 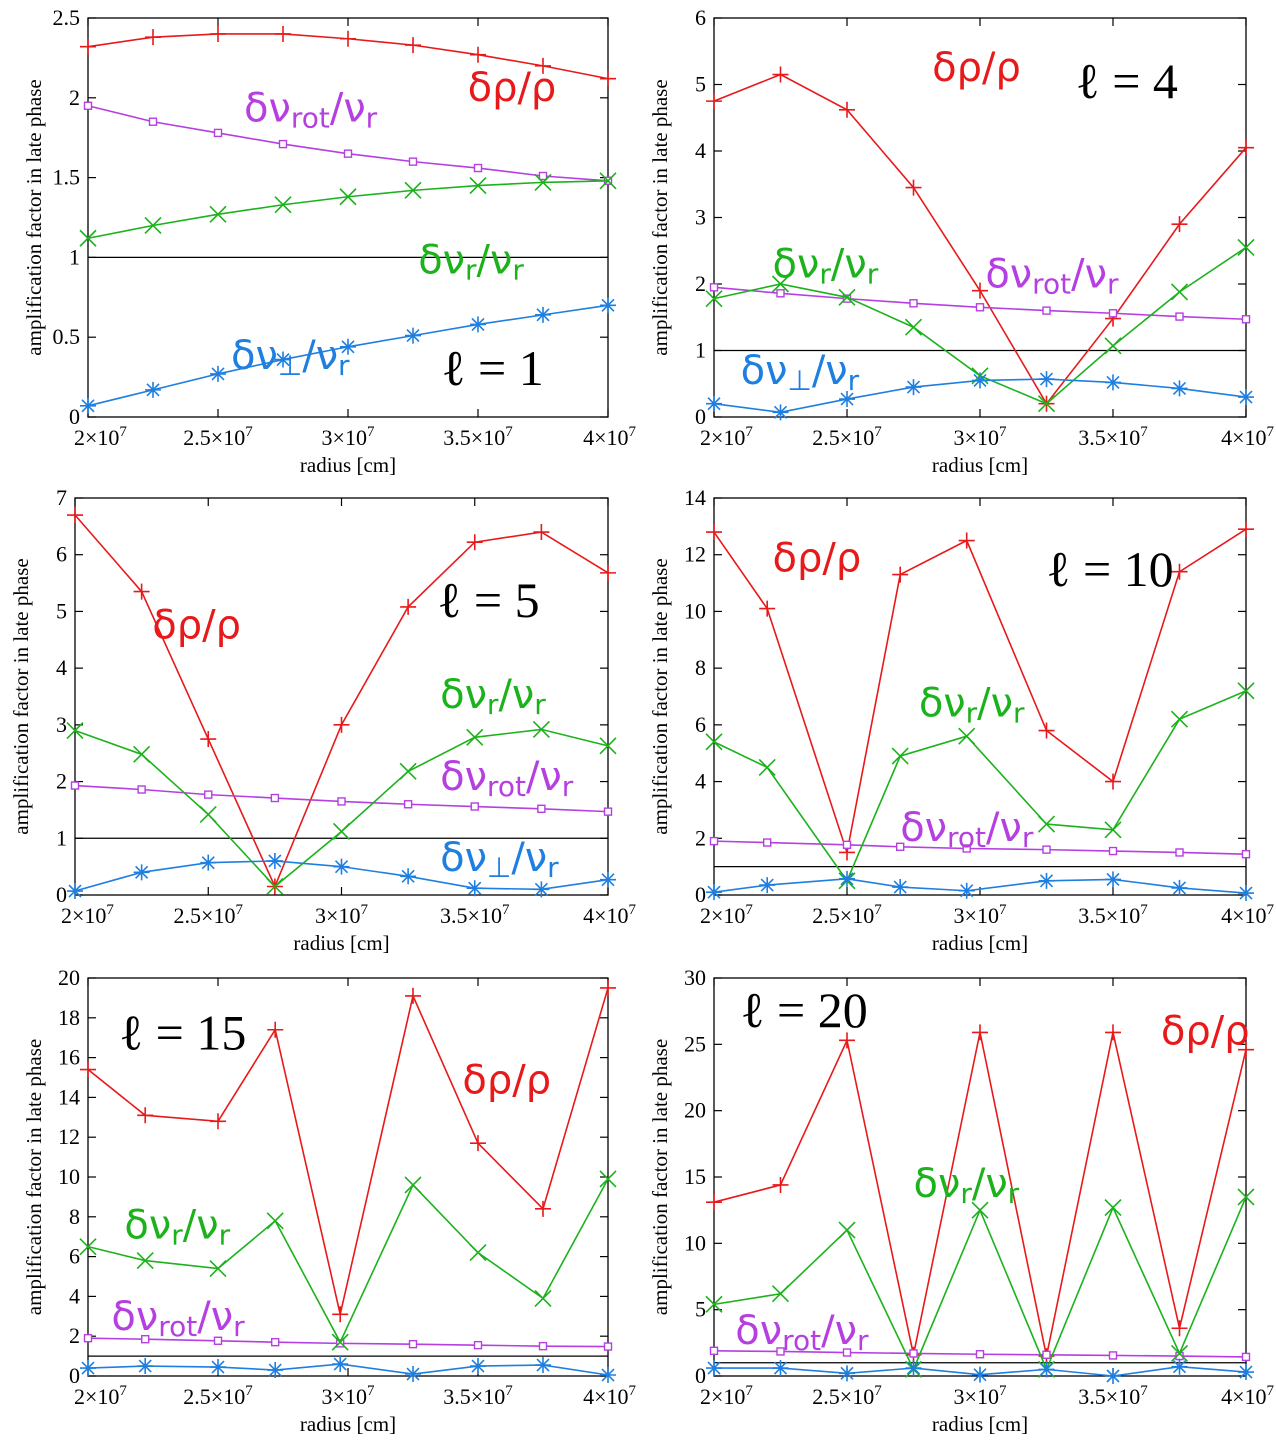 What do you see at coordinates (700, 1375) in the screenshot?
I see `y-tick-label: 0` at bounding box center [700, 1375].